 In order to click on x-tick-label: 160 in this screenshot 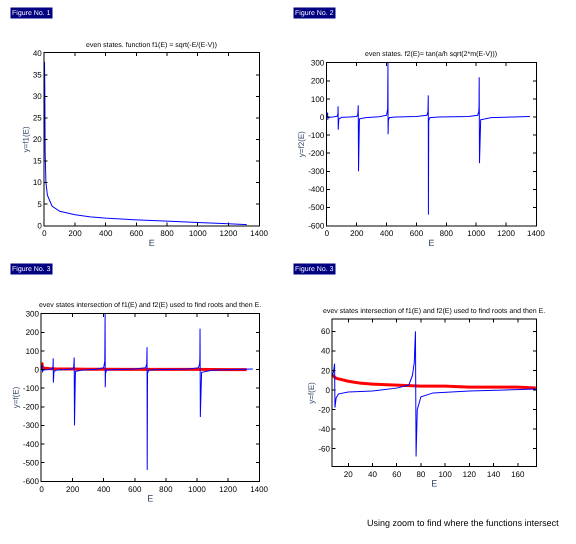, I will do `click(518, 474)`.